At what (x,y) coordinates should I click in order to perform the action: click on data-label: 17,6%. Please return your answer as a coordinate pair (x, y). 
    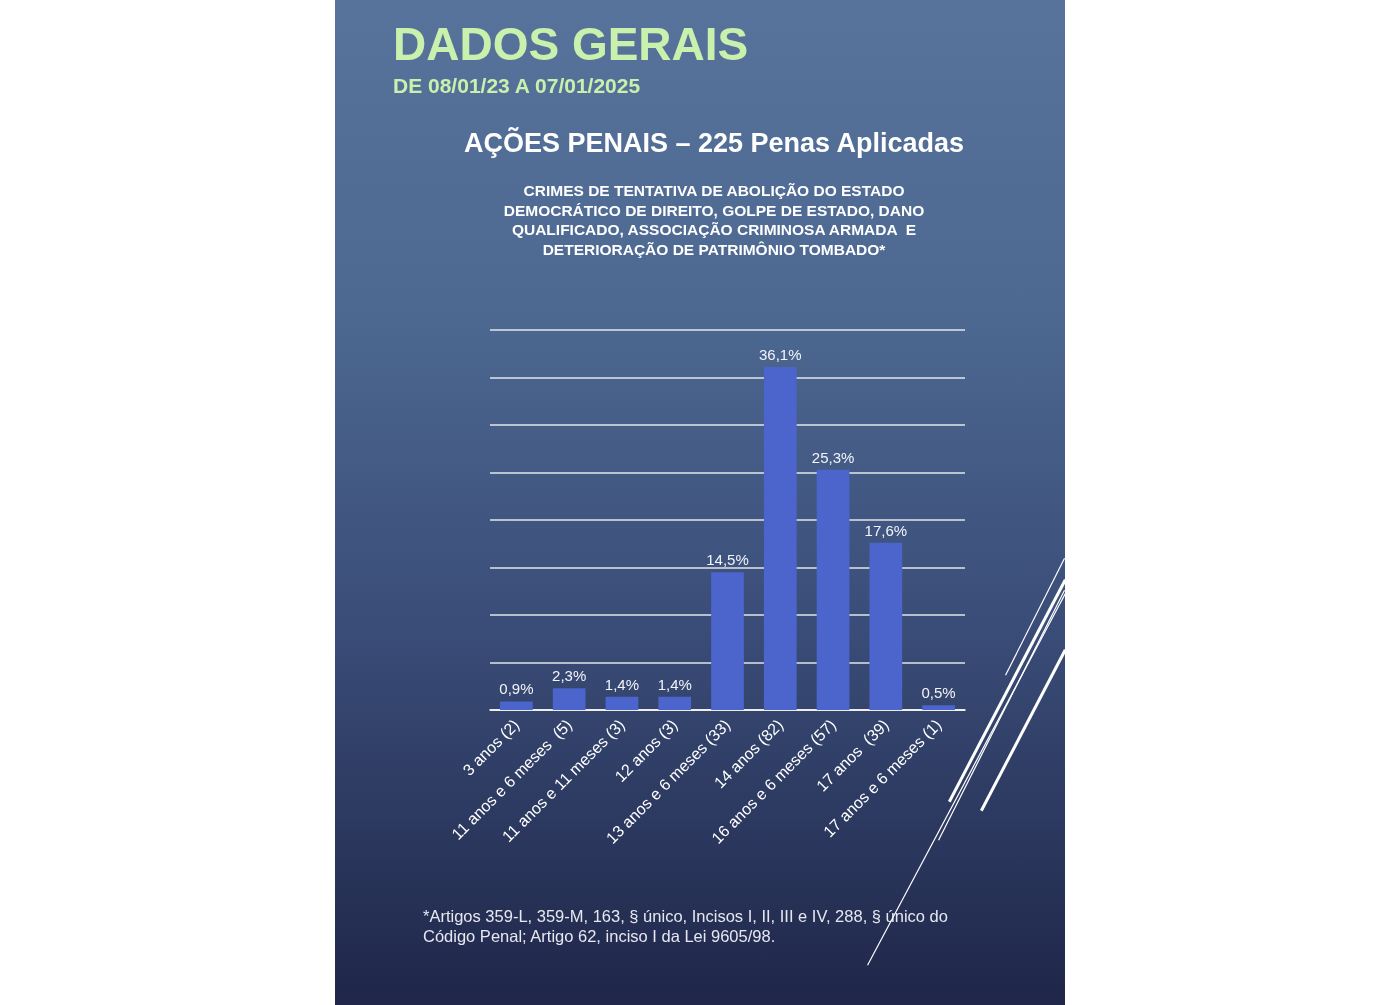
    Looking at the image, I should click on (886, 530).